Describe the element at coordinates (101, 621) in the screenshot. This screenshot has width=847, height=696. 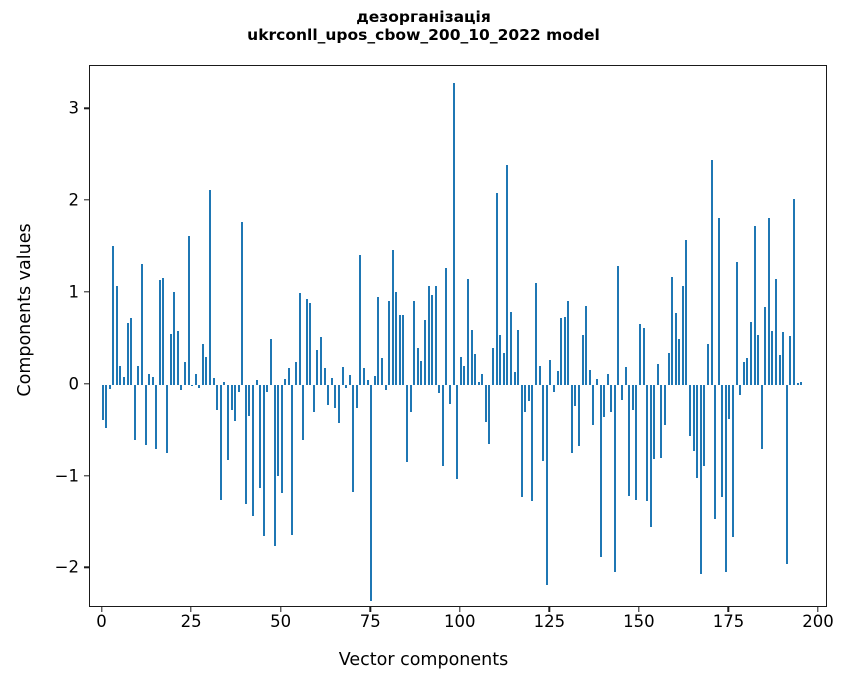
I see `x-tick-label: 0` at that location.